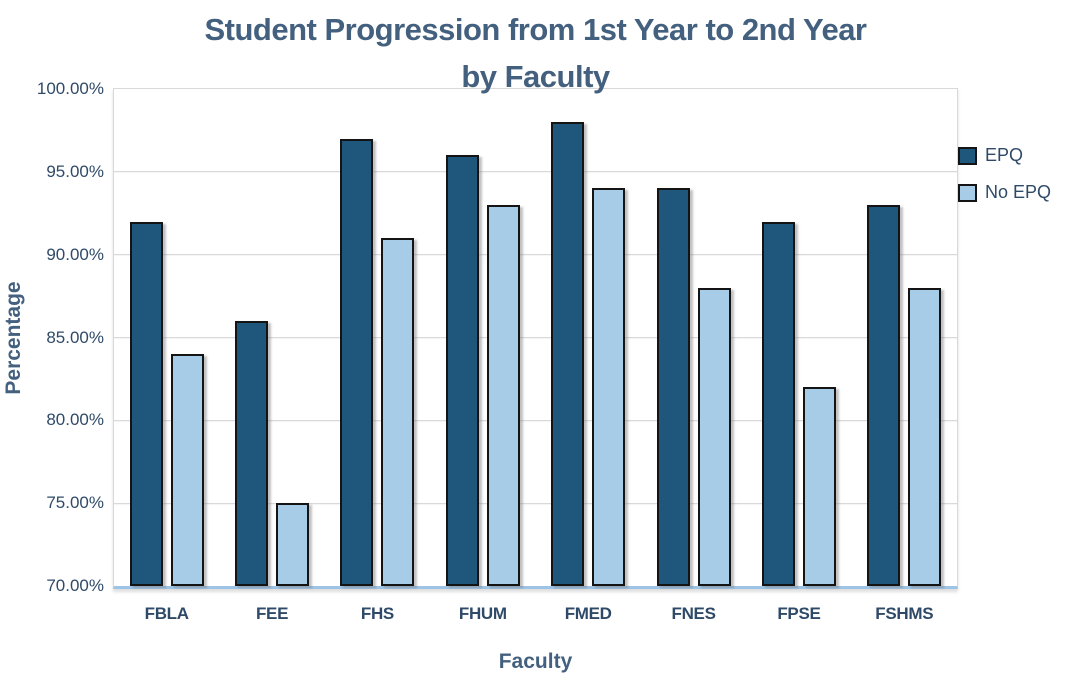  I want to click on bar-group-fhum, so click(482, 337).